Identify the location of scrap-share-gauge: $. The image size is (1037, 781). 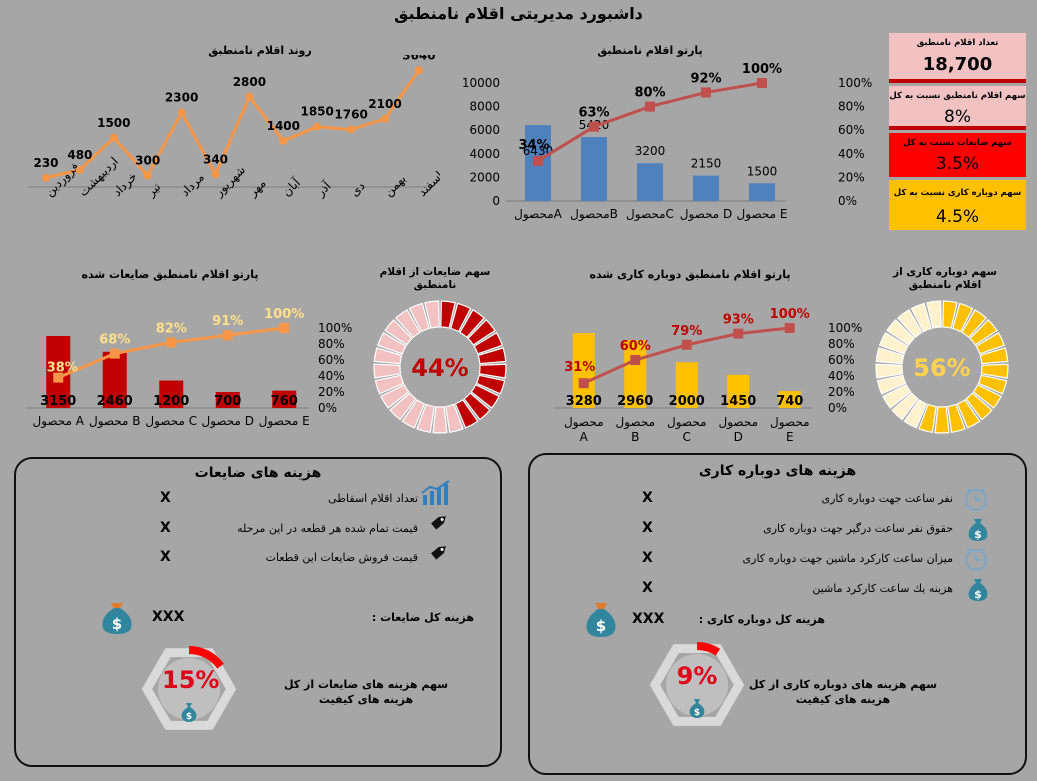
(189, 687).